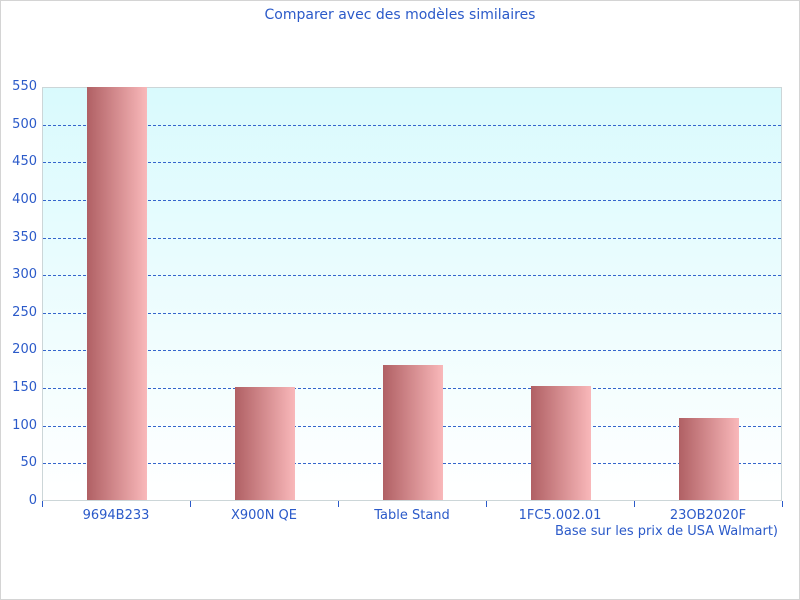 This screenshot has height=600, width=800. Describe the element at coordinates (666, 531) in the screenshot. I see `footnote: Base sur les prix de USA Walmart)` at that location.